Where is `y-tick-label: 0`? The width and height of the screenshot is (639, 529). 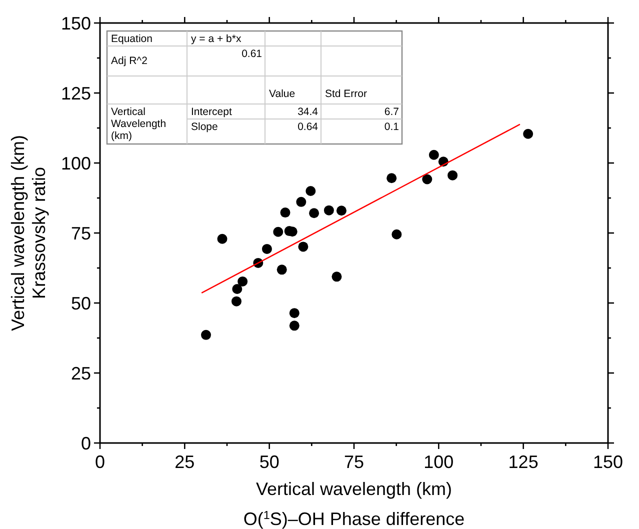
y-tick-label: 0 is located at coordinates (85, 443).